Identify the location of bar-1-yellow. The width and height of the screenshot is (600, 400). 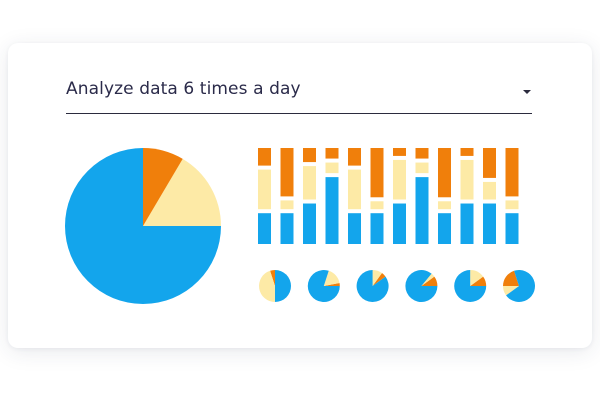
(264, 189).